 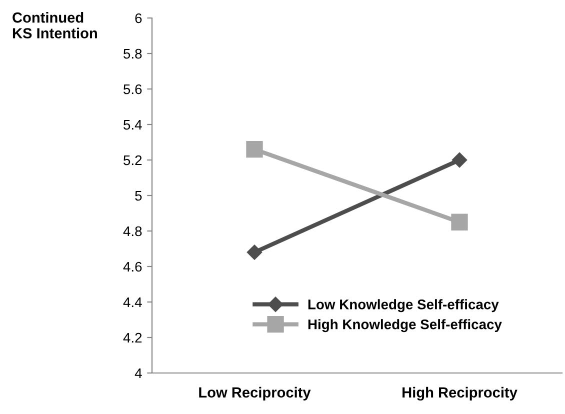 What do you see at coordinates (138, 195) in the screenshot?
I see `y-tick-label: 5` at bounding box center [138, 195].